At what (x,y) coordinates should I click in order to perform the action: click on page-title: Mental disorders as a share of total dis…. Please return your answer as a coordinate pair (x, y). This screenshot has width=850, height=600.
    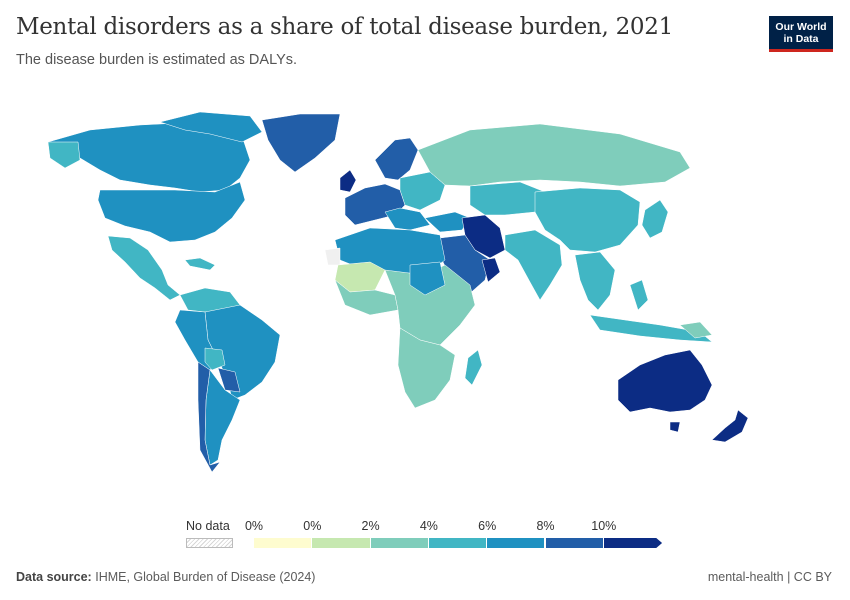
    Looking at the image, I should click on (344, 27).